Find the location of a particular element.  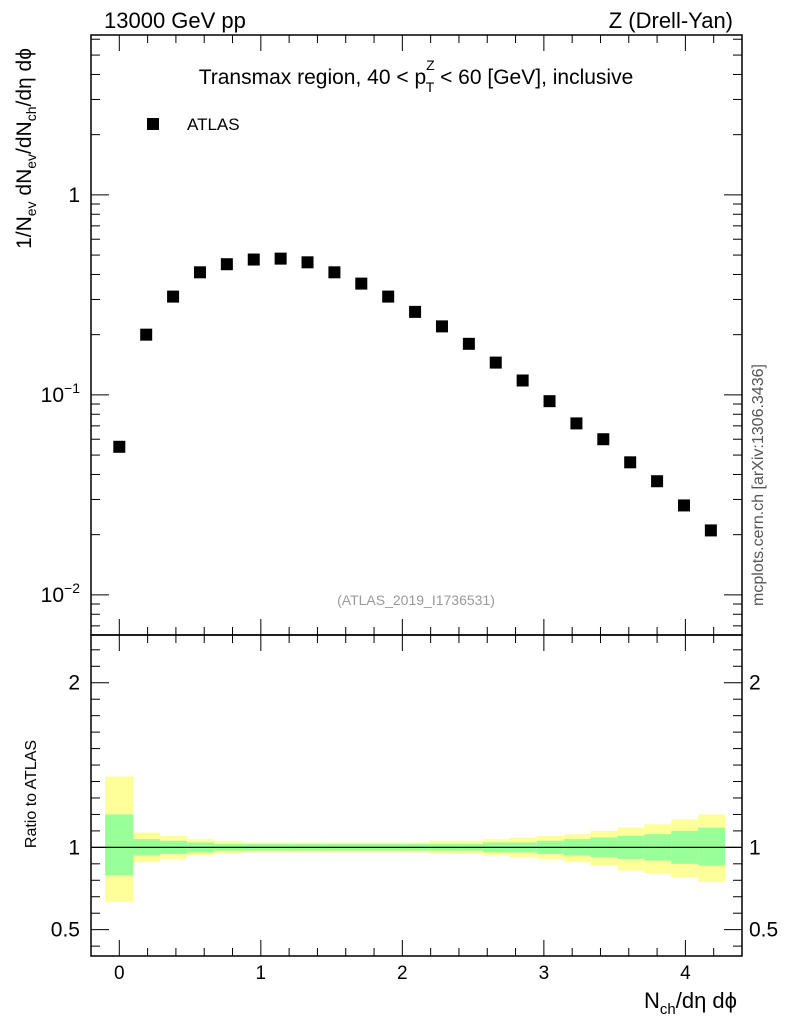

ratio-bands is located at coordinates (415, 839).